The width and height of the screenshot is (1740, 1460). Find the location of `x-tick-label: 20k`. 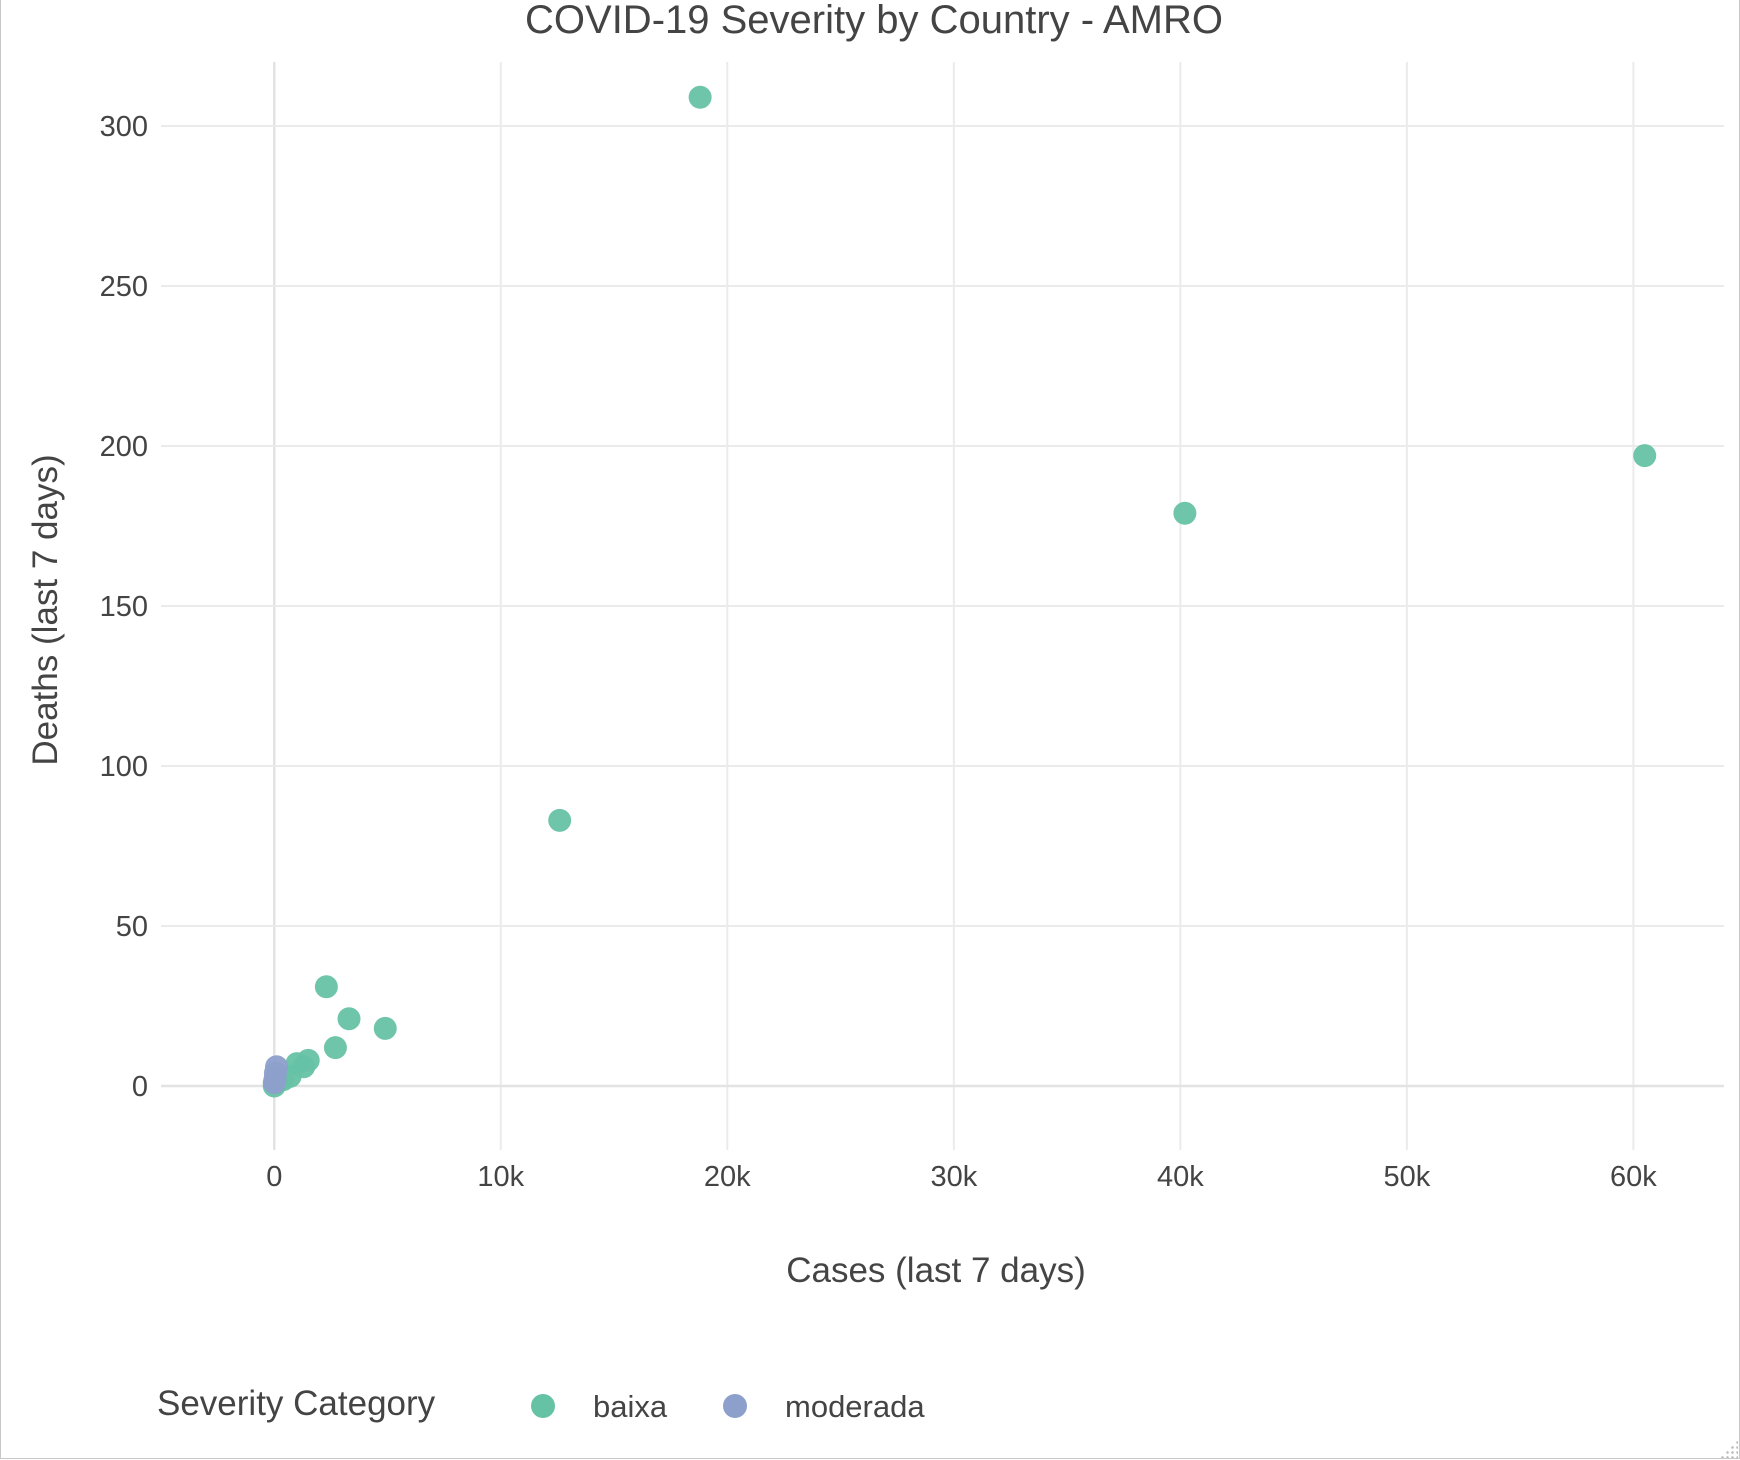

x-tick-label: 20k is located at coordinates (727, 1177).